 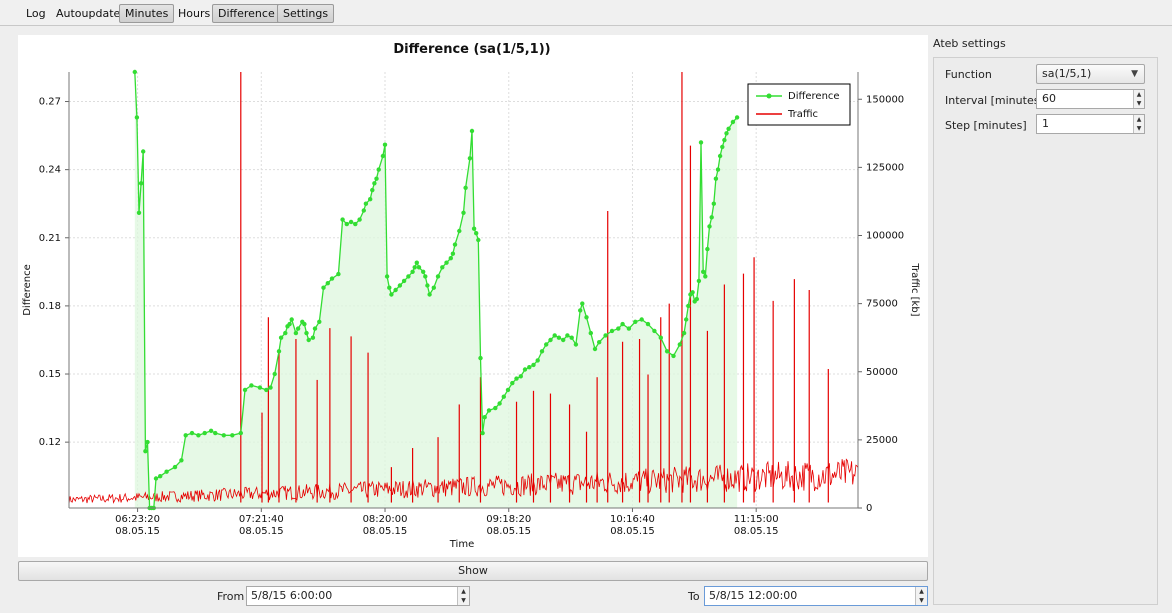 What do you see at coordinates (986, 125) in the screenshot?
I see `step-label: Step [minutes]` at bounding box center [986, 125].